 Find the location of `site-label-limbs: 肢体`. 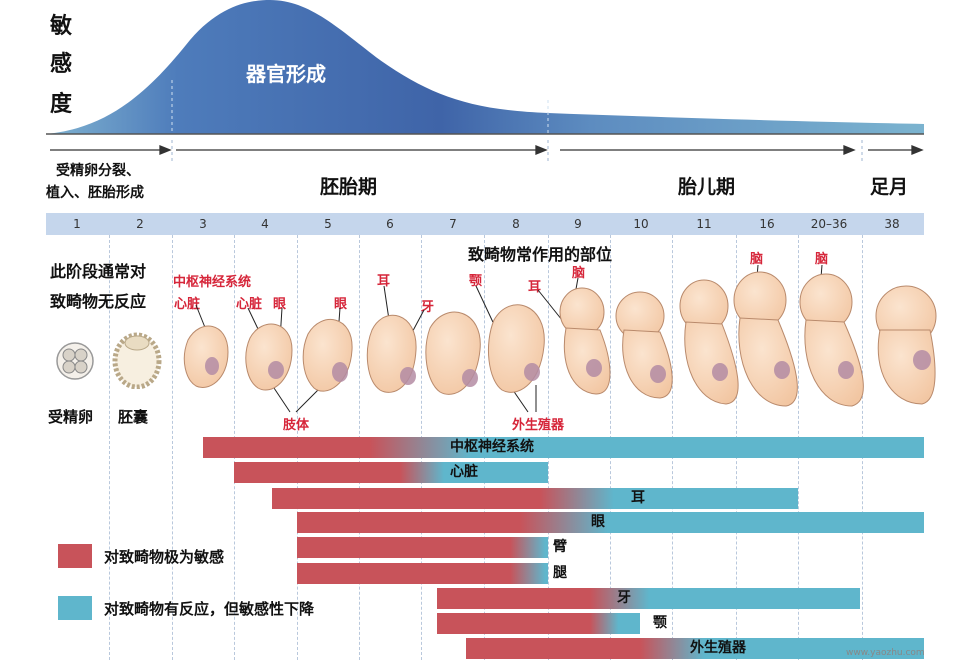

site-label-limbs: 肢体 is located at coordinates (296, 425).